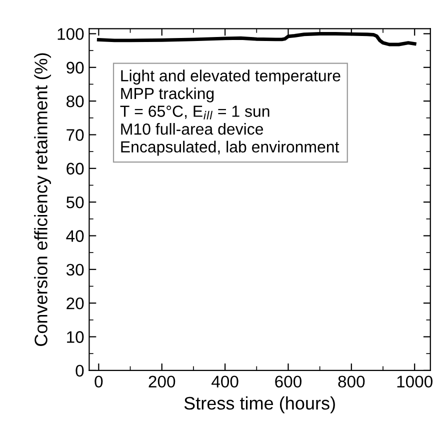 This screenshot has height=441, width=446. I want to click on annotation: Light and elevated temperature MPP tracking T = 65°C, E$_{ill}$ = 1 sun M10 full-area device Encapsulated, lab environment, so click(230, 113).